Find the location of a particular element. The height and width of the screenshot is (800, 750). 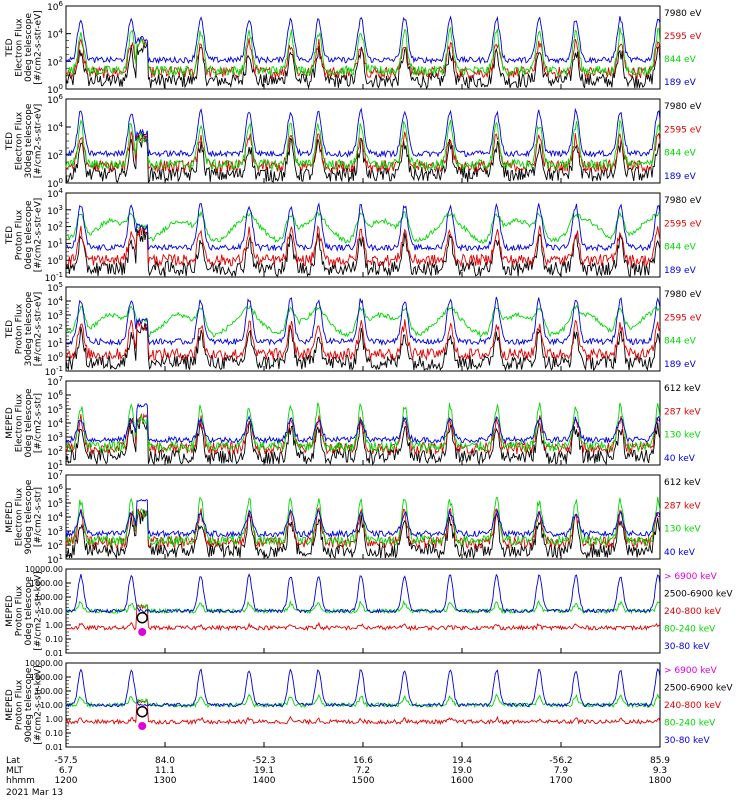

x-tick-hhmm: 1300 is located at coordinates (165, 781).